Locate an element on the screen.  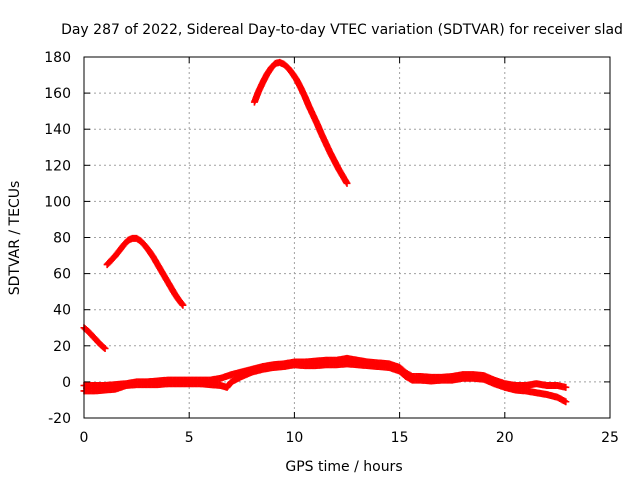
x-tick-label: 25 is located at coordinates (610, 438).